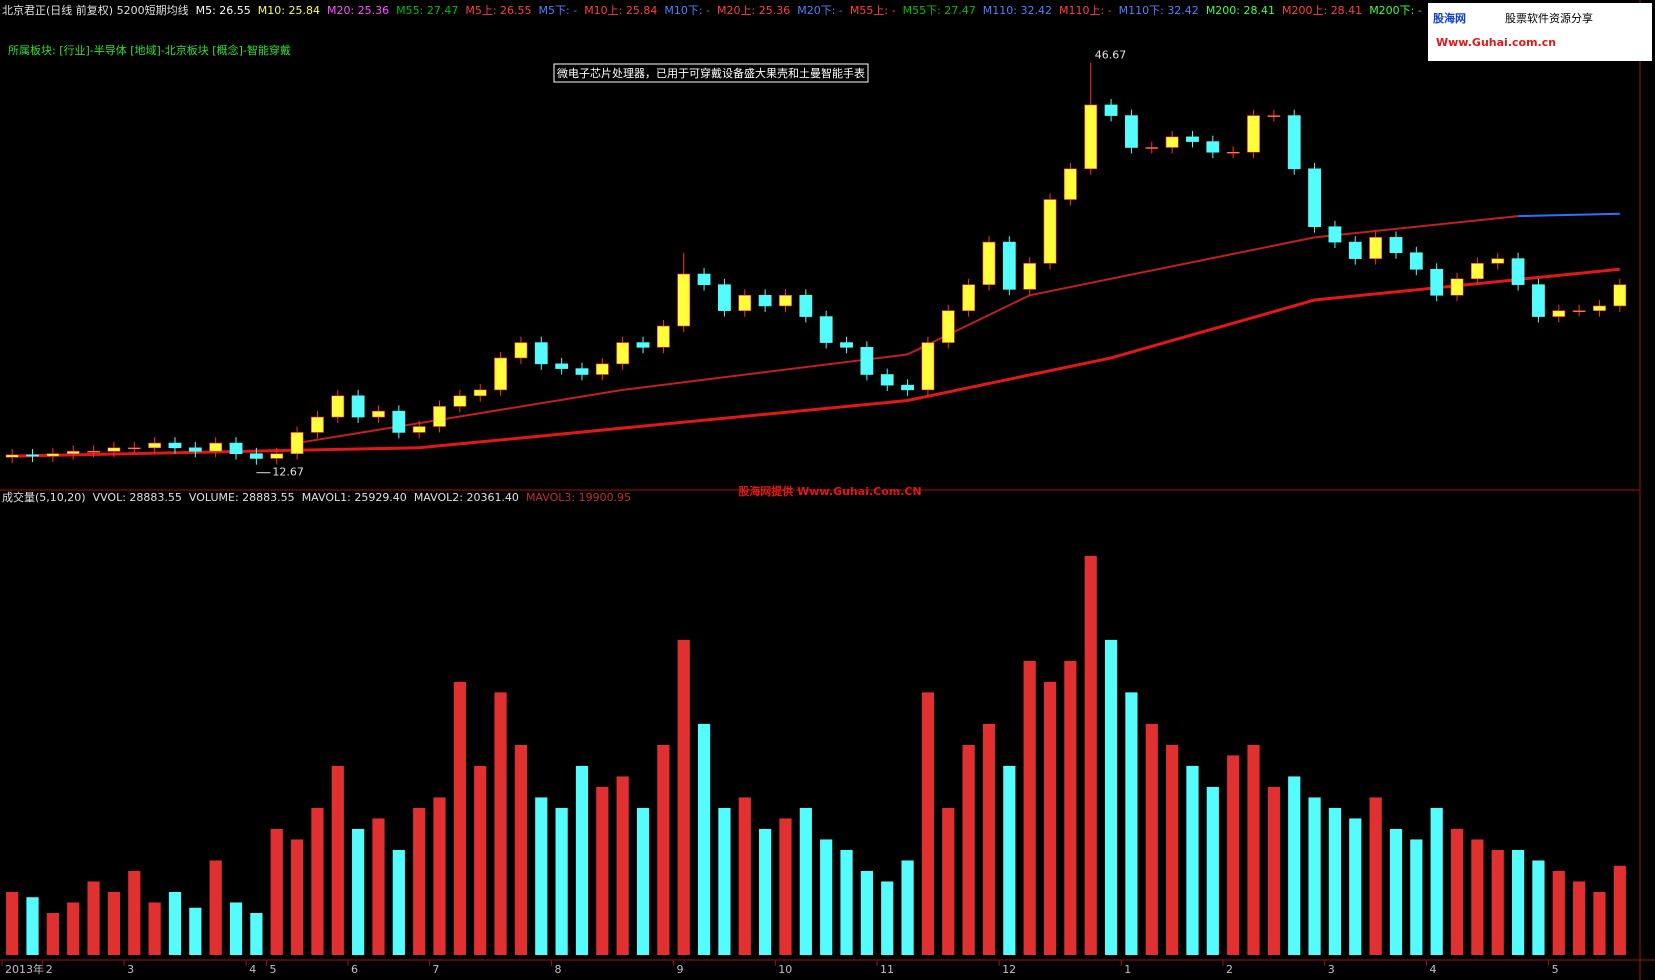 The height and width of the screenshot is (980, 1655). What do you see at coordinates (1569, 215) in the screenshot?
I see `ma-line` at bounding box center [1569, 215].